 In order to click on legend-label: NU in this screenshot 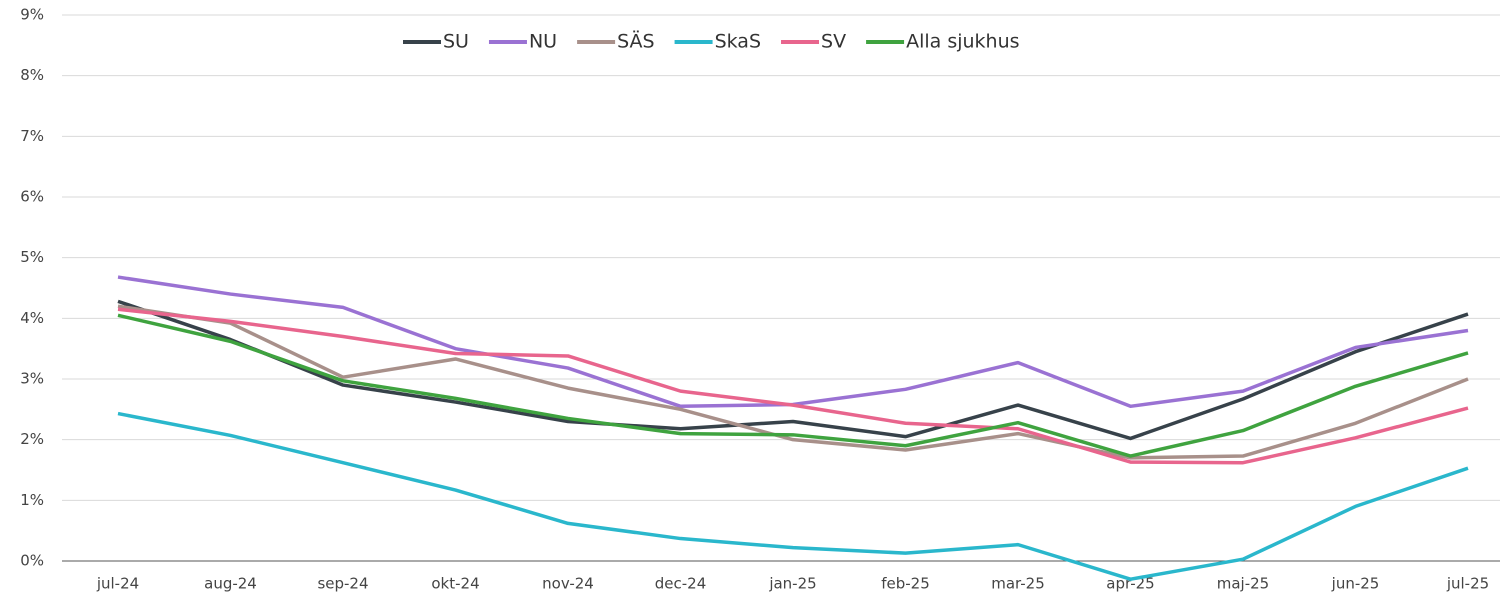, I will do `click(543, 42)`.